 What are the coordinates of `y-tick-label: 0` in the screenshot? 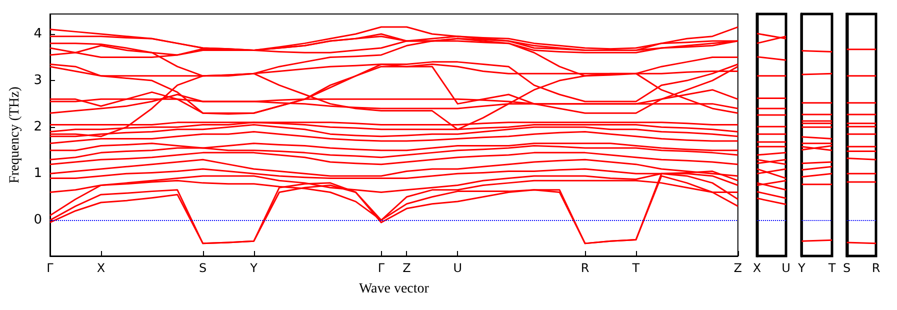 It's located at (38, 220).